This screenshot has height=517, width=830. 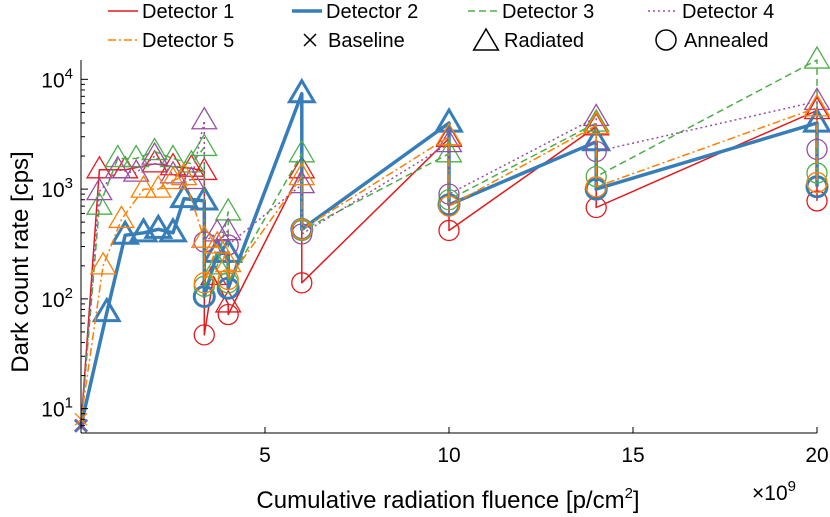 What do you see at coordinates (57, 78) in the screenshot?
I see `y-tick-label: 10⁴` at bounding box center [57, 78].